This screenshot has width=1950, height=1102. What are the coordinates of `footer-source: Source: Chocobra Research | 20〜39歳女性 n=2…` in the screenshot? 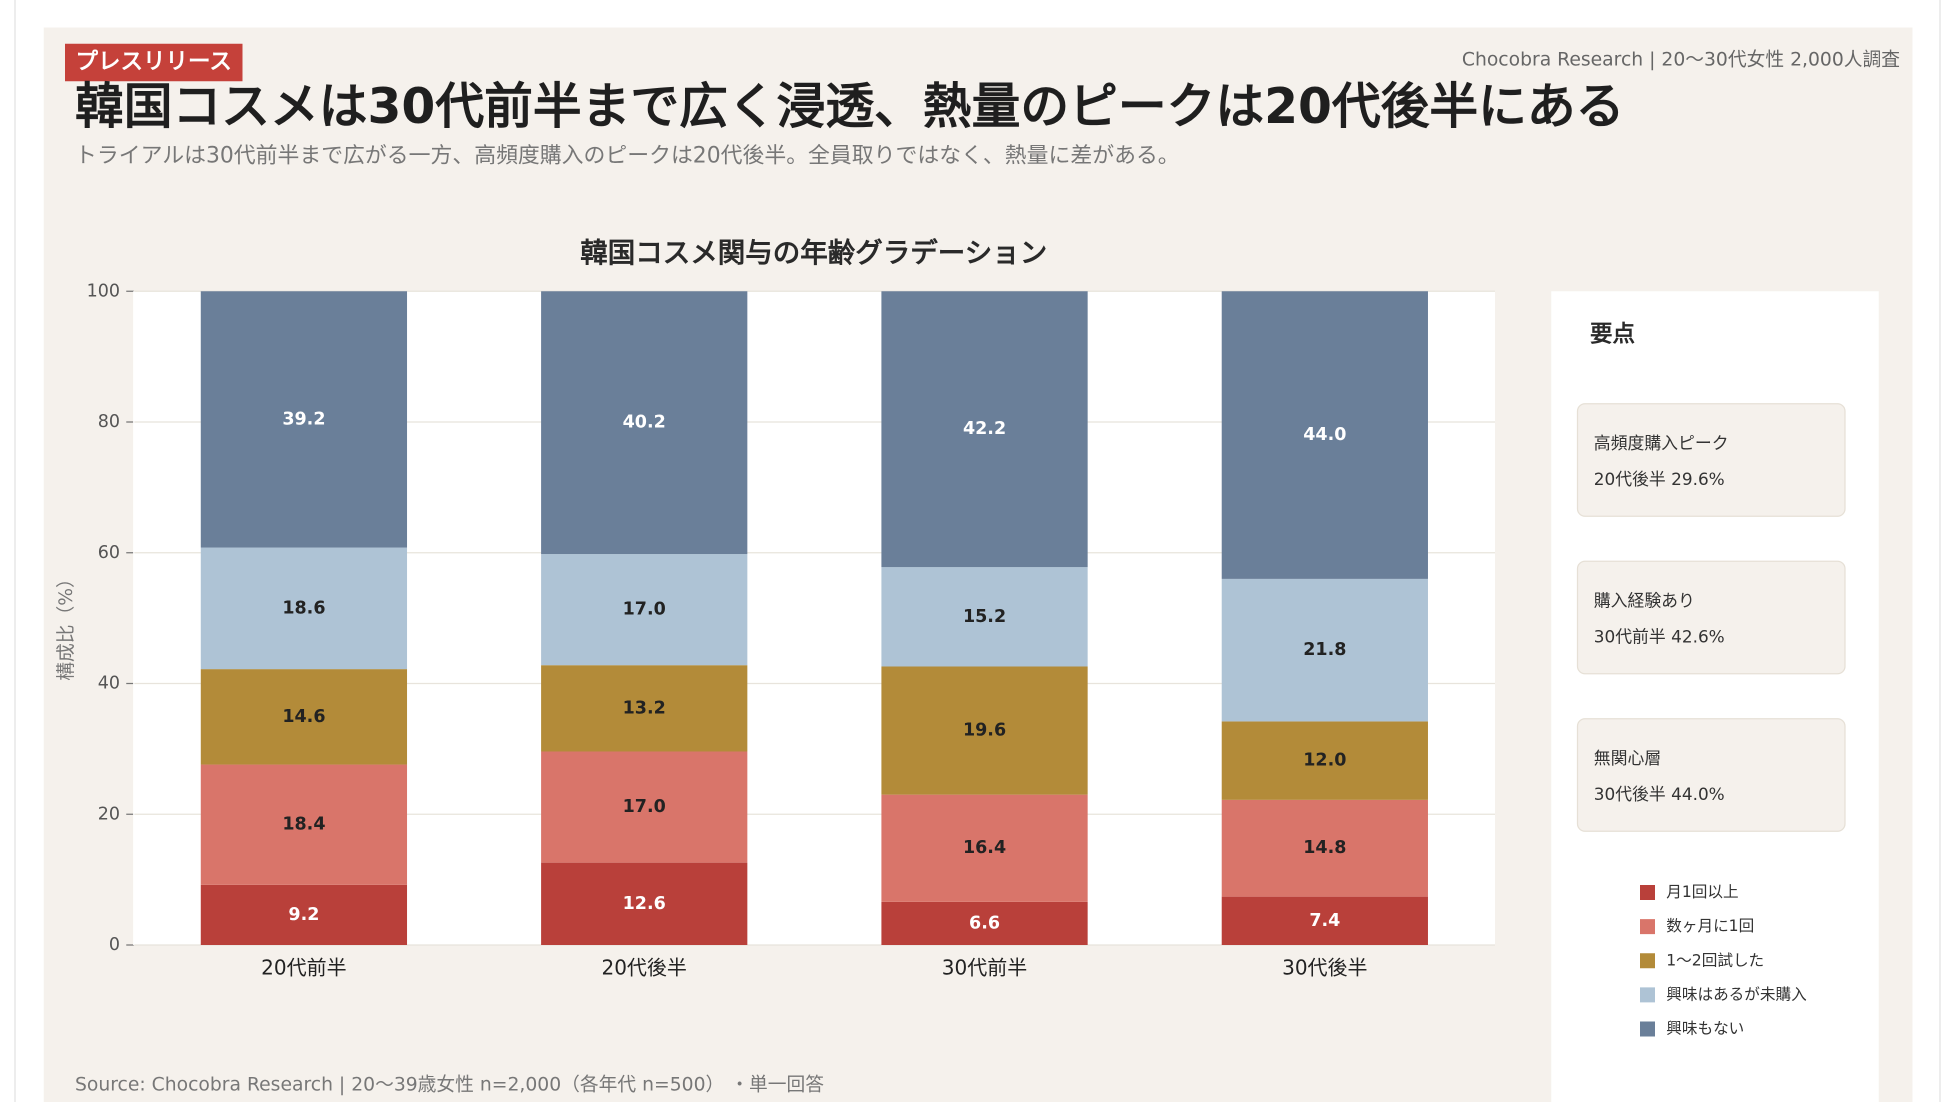 It's located at (449, 1085).